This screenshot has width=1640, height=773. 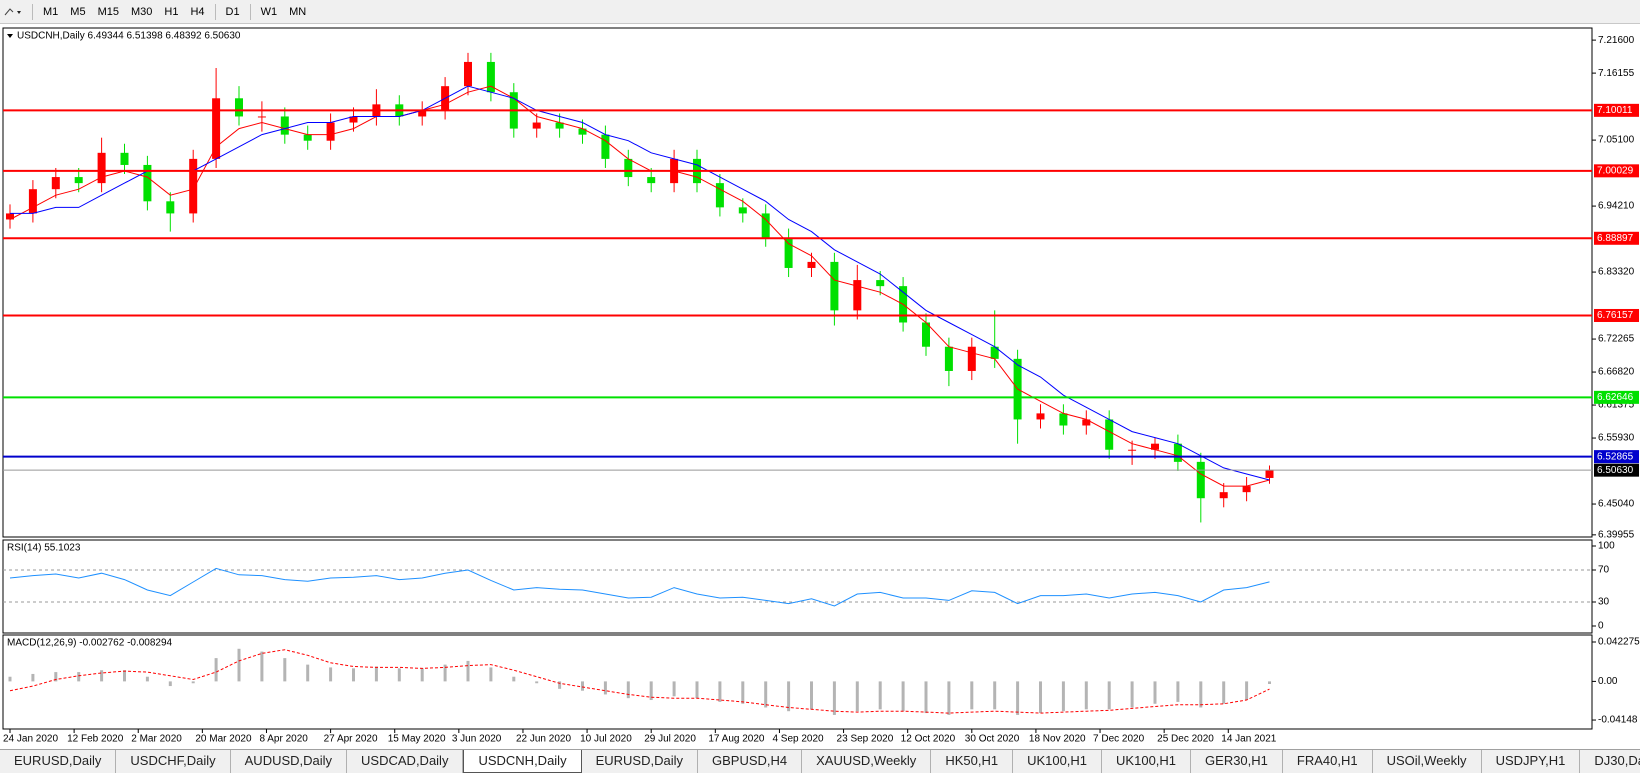 What do you see at coordinates (1616, 372) in the screenshot?
I see `y-tick-label: 6.66820` at bounding box center [1616, 372].